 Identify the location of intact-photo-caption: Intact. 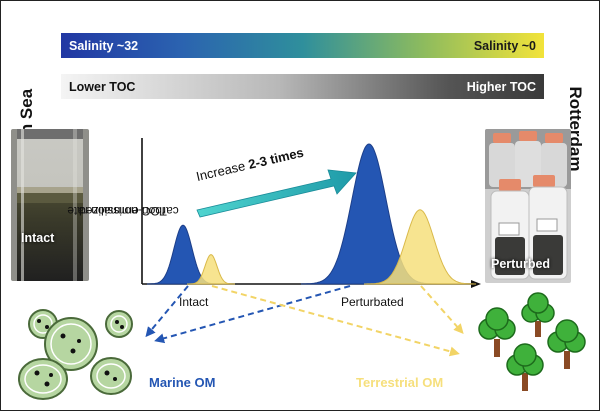
(38, 238).